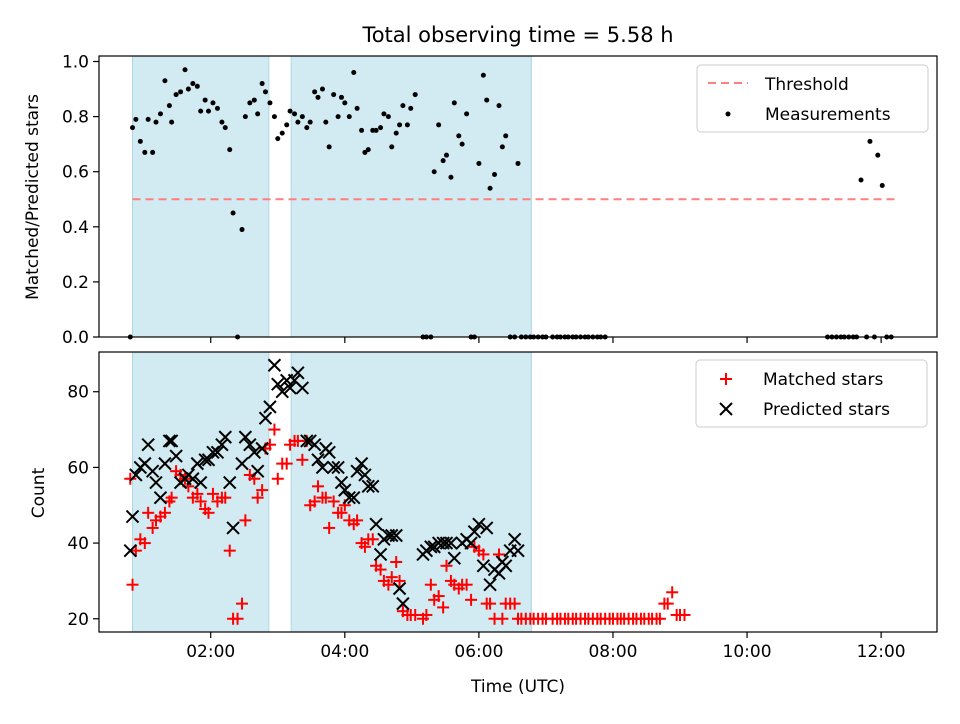 This screenshot has width=960, height=724. I want to click on top-legend: Threshold Measurements, so click(812, 98).